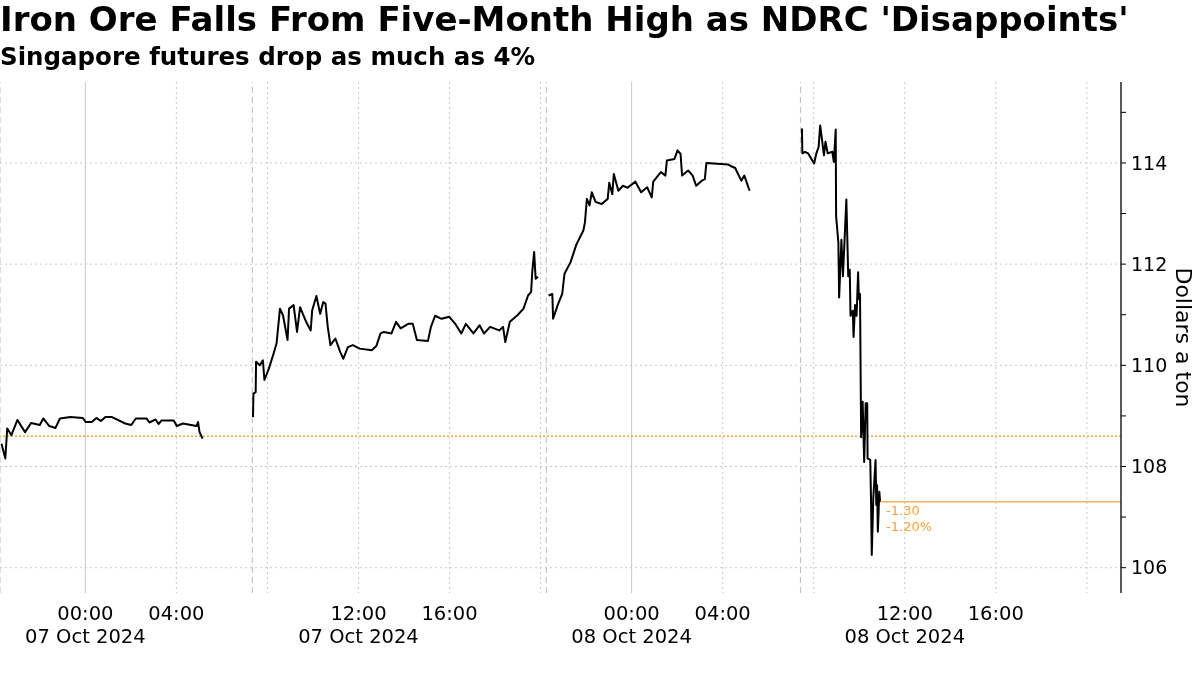  What do you see at coordinates (909, 527) in the screenshot?
I see `annotation: -1.20%` at bounding box center [909, 527].